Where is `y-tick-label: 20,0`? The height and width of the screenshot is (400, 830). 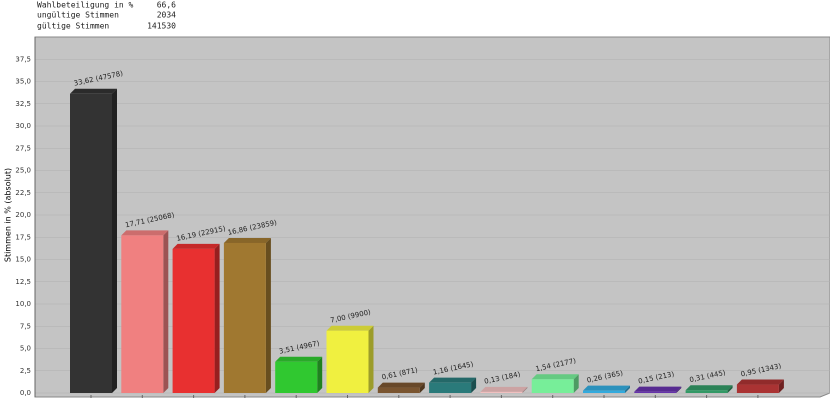 y-tick-label: 20,0 is located at coordinates (23, 215).